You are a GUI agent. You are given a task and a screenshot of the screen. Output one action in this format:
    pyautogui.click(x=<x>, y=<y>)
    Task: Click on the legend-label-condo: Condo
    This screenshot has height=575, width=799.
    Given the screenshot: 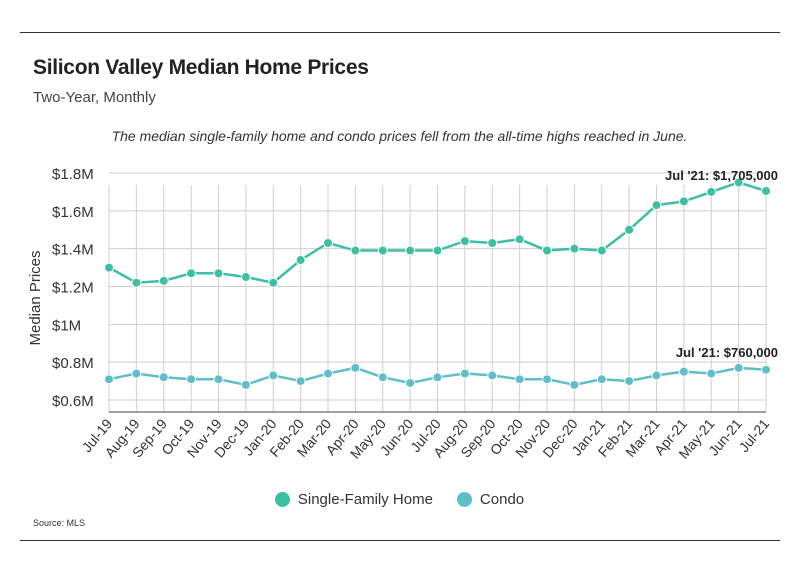 What is the action you would take?
    pyautogui.click(x=502, y=499)
    